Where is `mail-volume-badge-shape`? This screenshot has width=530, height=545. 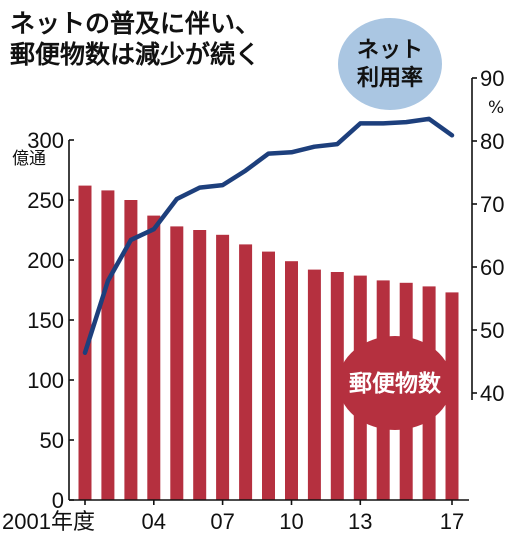 mail-volume-badge-shape is located at coordinates (395, 383).